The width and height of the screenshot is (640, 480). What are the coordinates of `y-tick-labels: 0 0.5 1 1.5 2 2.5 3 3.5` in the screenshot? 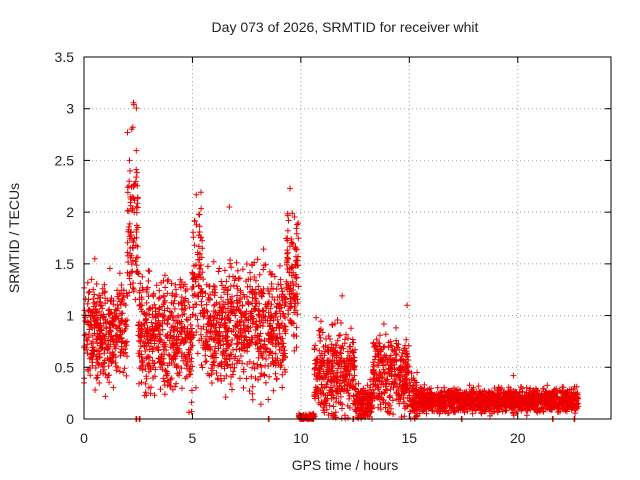 It's located at (65, 238).